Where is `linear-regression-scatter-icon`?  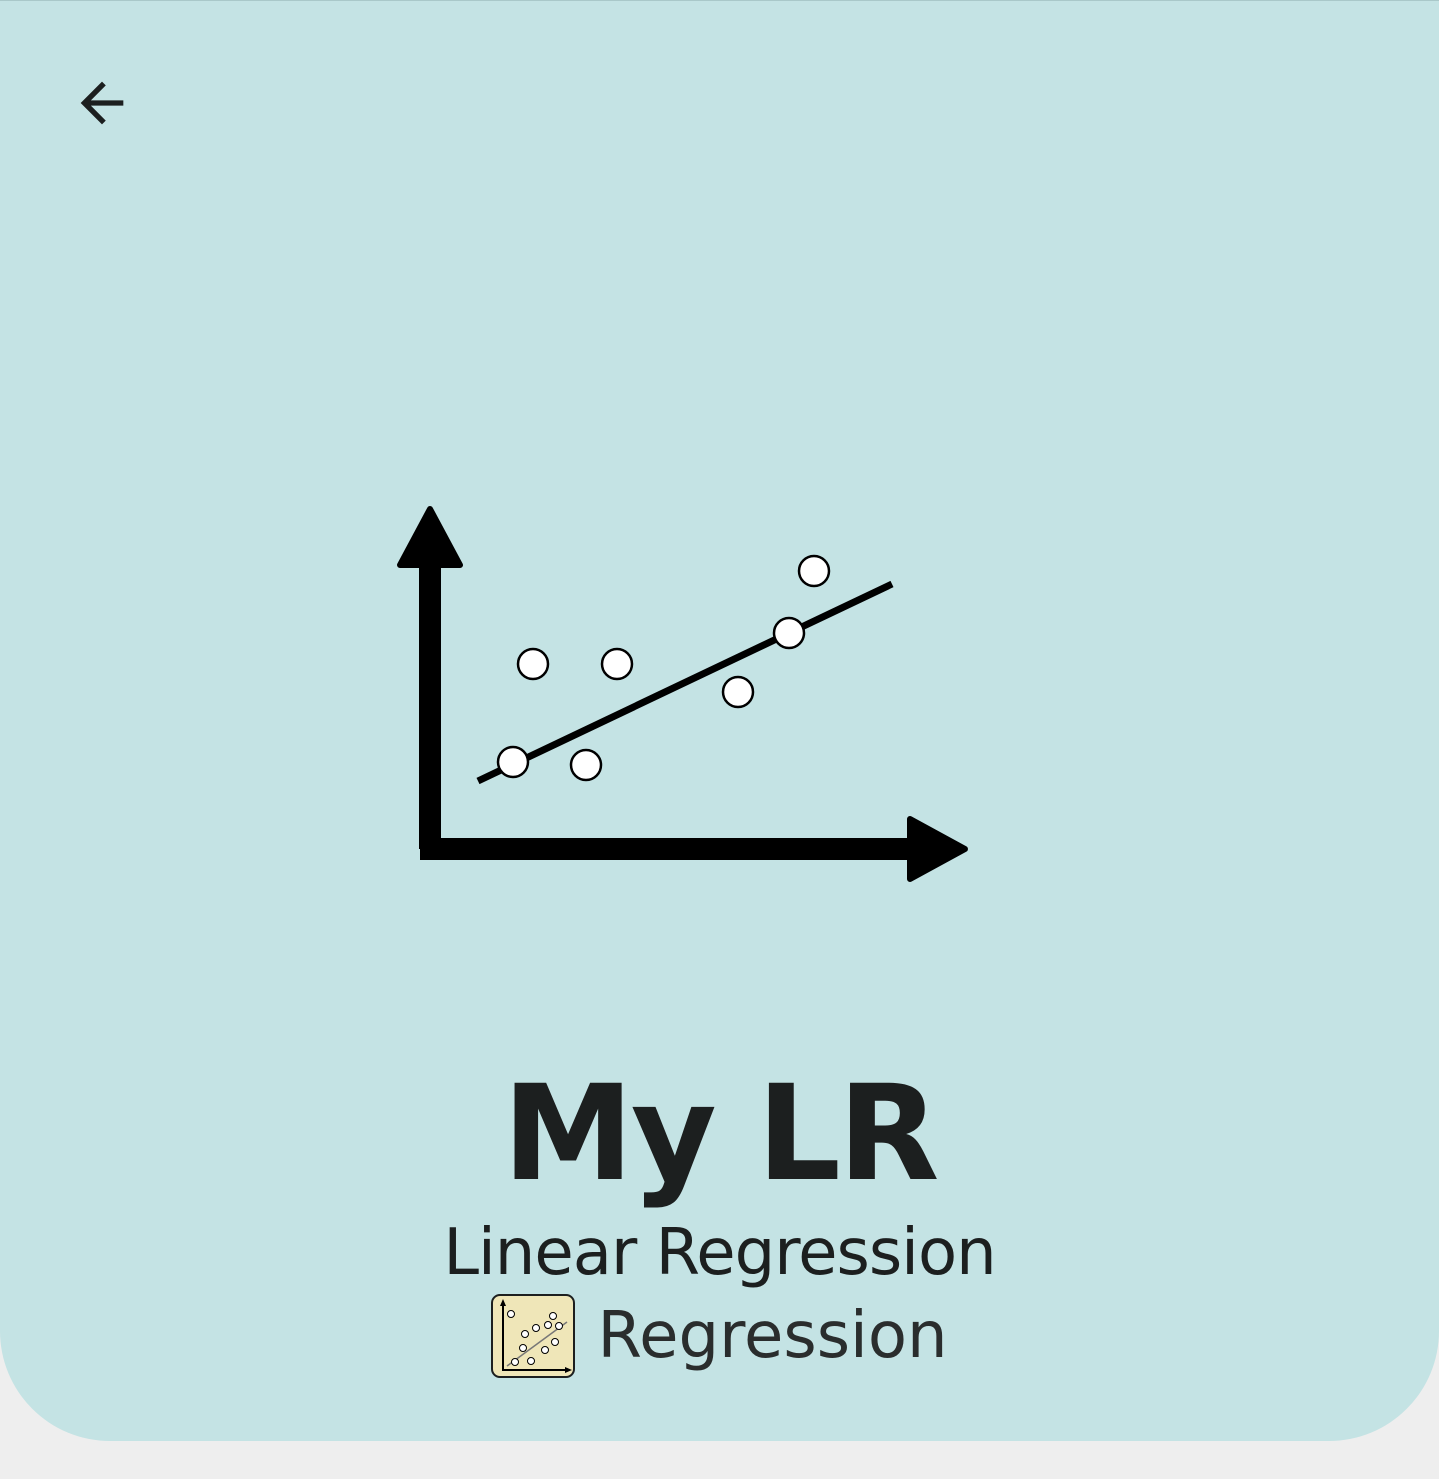 linear-regression-scatter-icon is located at coordinates (682, 694).